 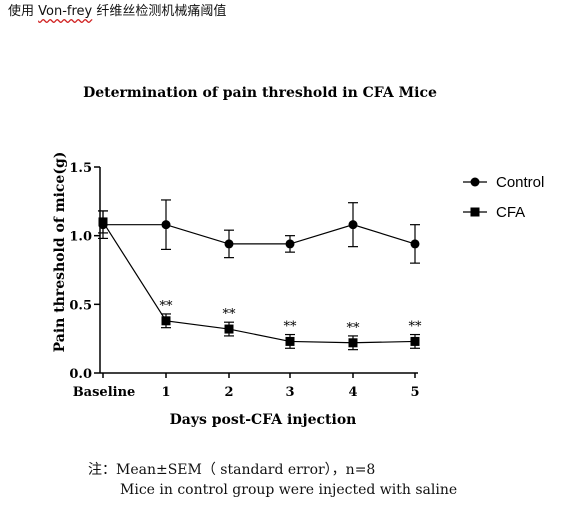 What do you see at coordinates (259, 234) in the screenshot?
I see `series-line-control` at bounding box center [259, 234].